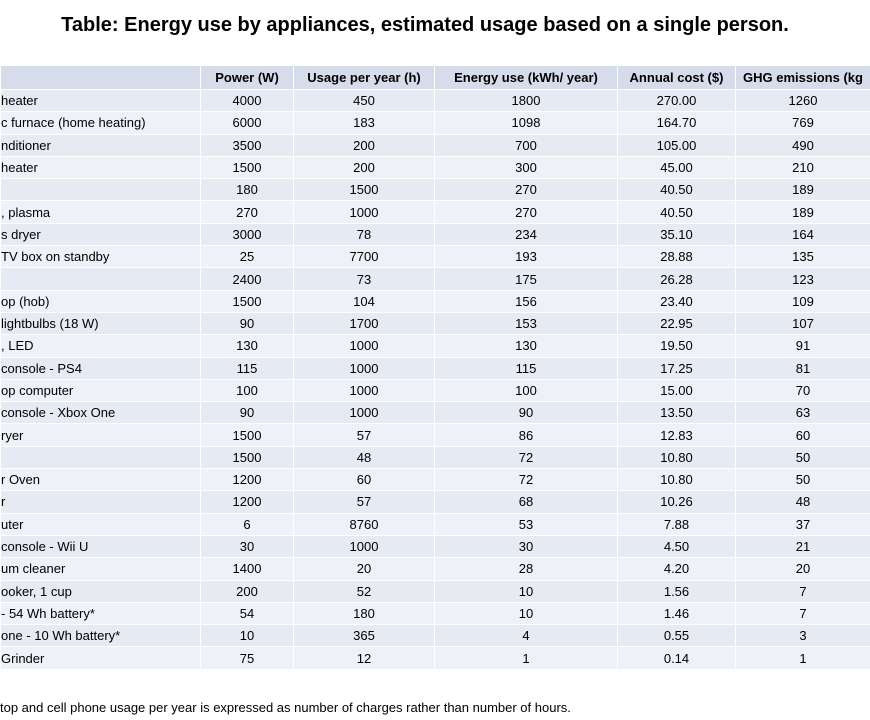  I want to click on header-cell: Usage per year (h), so click(364, 77).